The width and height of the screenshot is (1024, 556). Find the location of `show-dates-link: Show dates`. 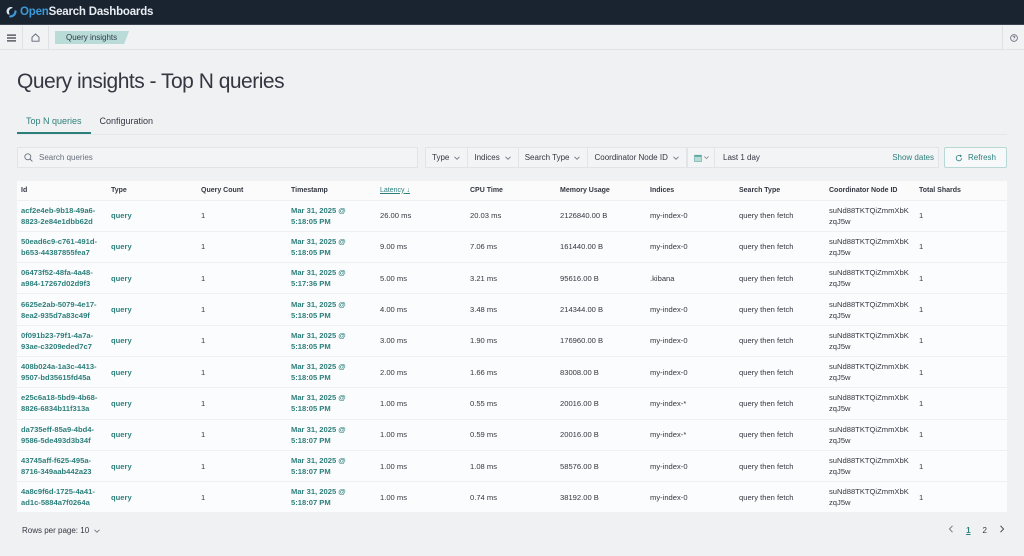

show-dates-link: Show dates is located at coordinates (913, 157).